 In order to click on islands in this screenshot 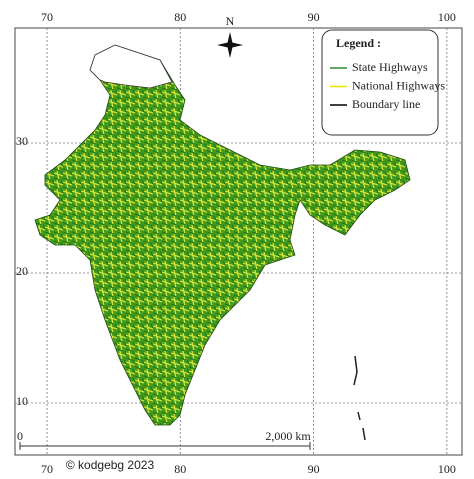, I will do `click(359, 398)`.